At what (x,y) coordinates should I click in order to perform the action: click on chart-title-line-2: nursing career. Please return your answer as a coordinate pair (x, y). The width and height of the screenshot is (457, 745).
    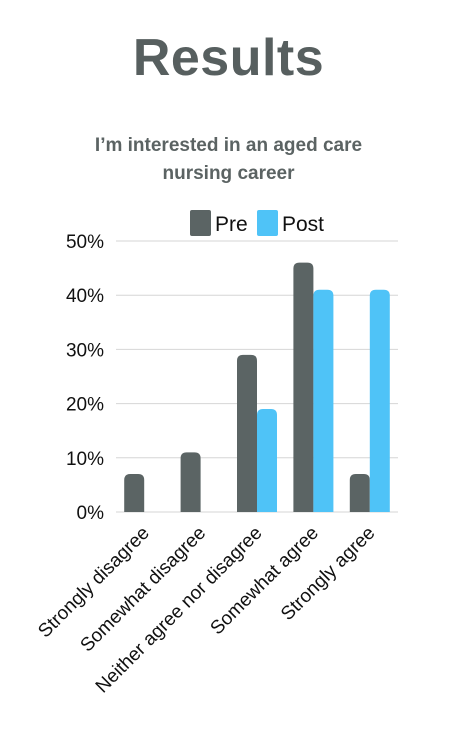
    Looking at the image, I should click on (228, 173).